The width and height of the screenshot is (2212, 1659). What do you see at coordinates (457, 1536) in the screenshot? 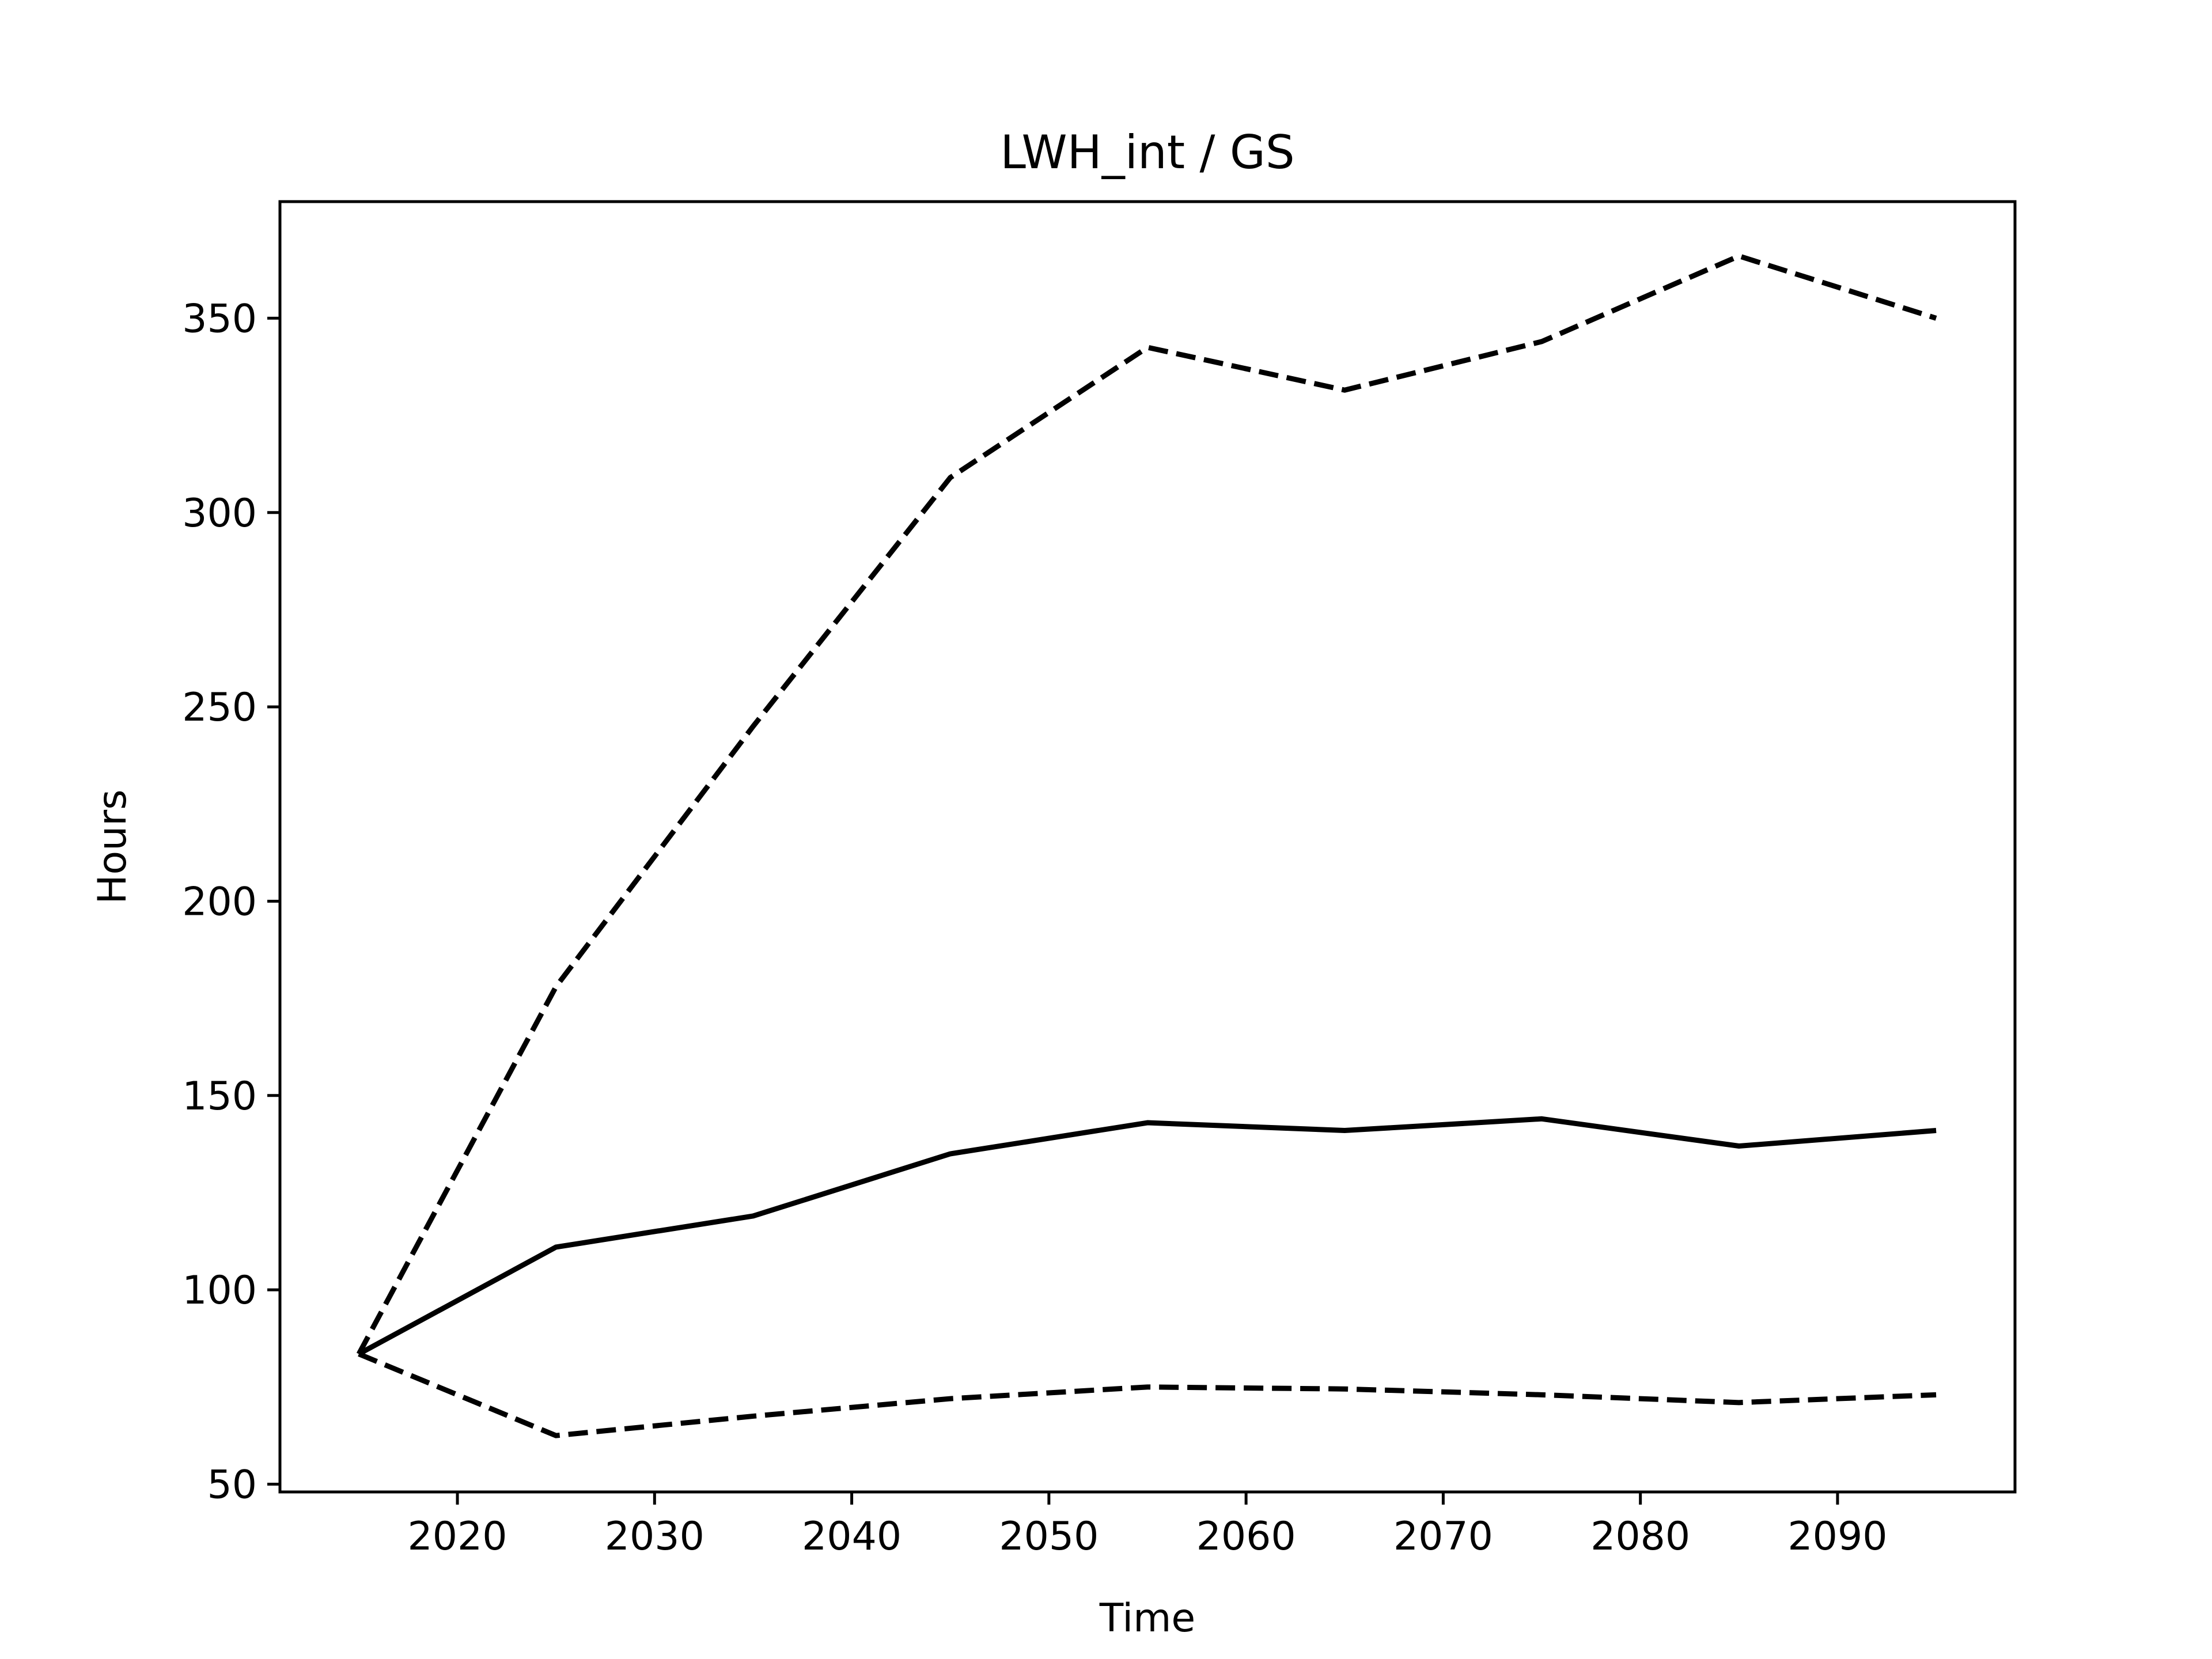
I see `x-tick-label: 2020` at bounding box center [457, 1536].